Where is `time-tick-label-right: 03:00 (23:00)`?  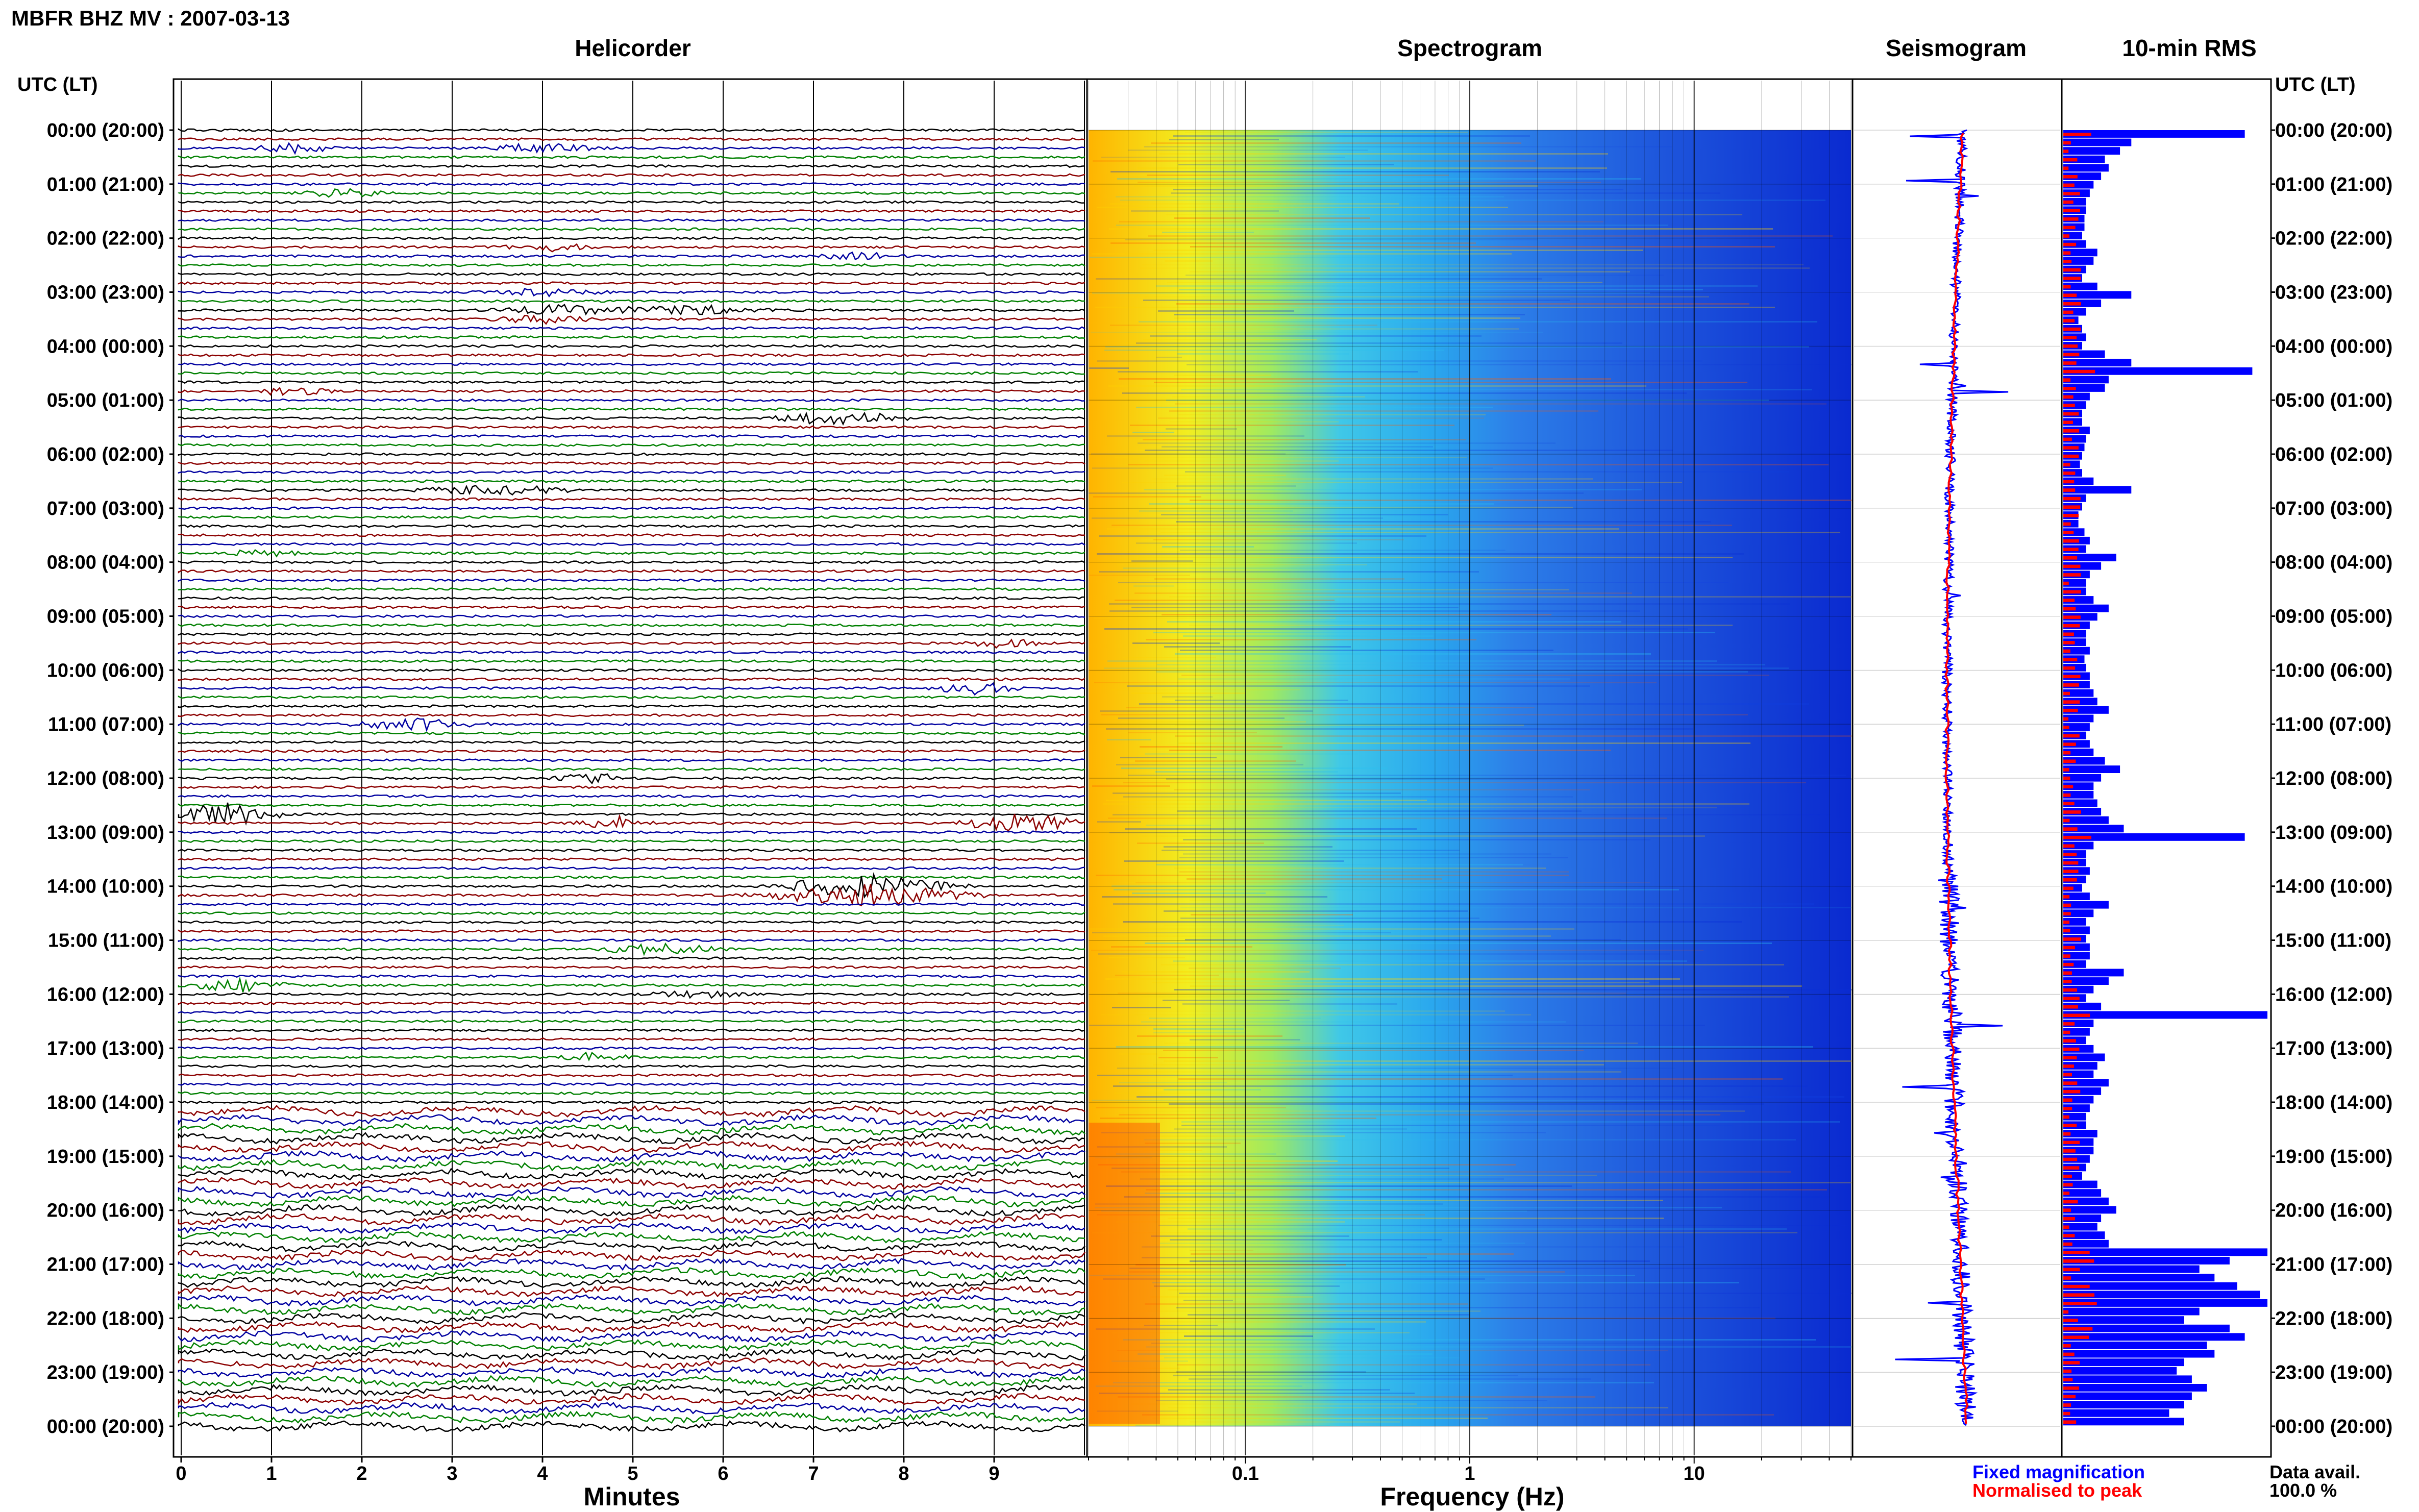
time-tick-label-right: 03:00 (23:00) is located at coordinates (2333, 293).